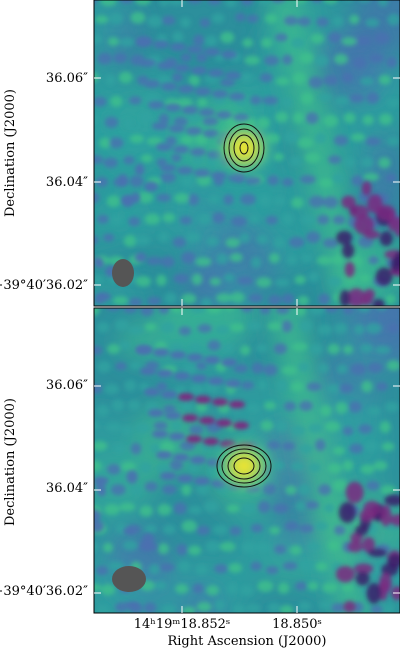  I want to click on ytick-label: 36.06″, so click(67, 385).